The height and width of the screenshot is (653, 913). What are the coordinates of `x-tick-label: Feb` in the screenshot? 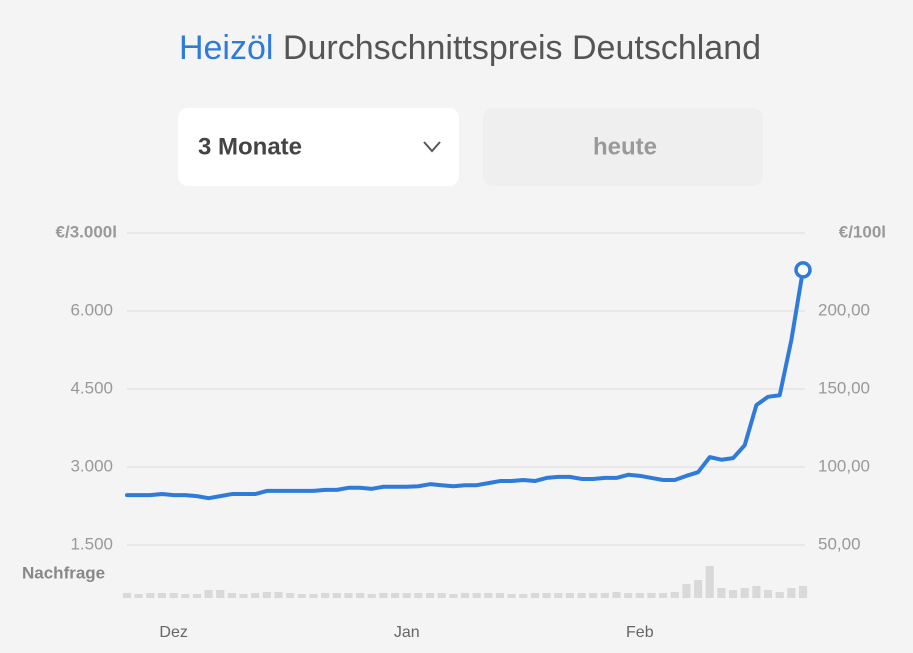 It's located at (640, 632).